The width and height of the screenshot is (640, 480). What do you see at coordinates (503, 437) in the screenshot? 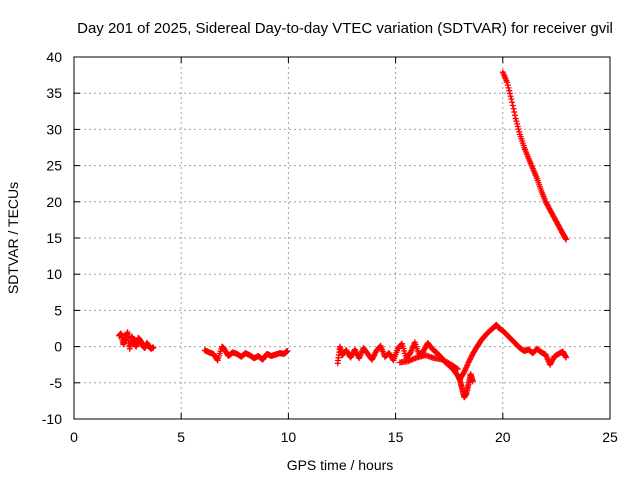
I see `x-tick-label: 20` at bounding box center [503, 437].